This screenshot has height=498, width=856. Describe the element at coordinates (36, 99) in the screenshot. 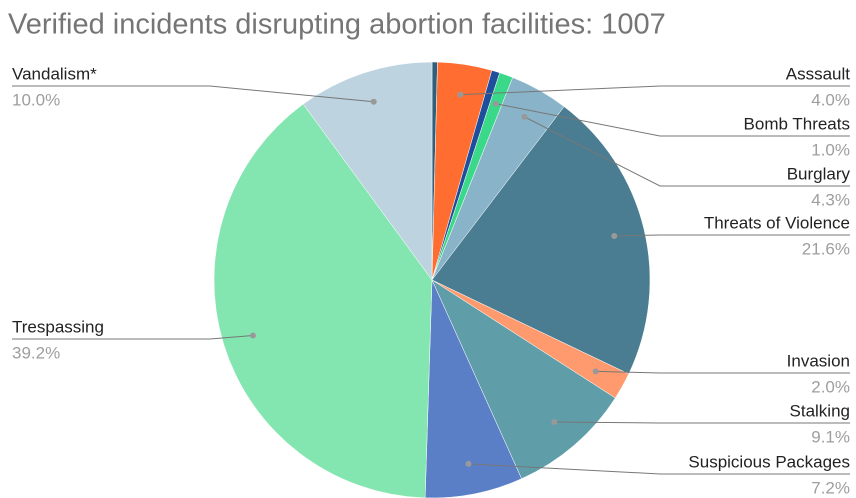

I see `slice-value-label: 10.0%` at that location.